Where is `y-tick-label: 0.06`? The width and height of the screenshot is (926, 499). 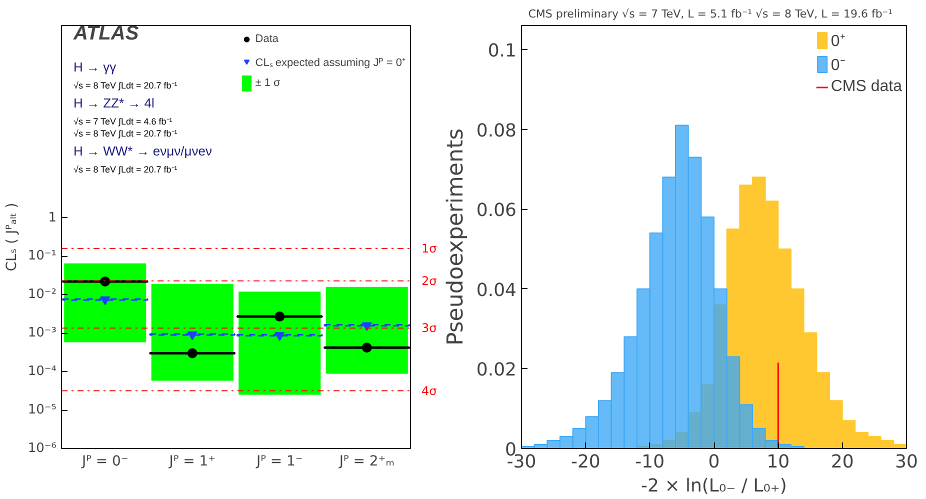
y-tick-label: 0.06 is located at coordinates (496, 211).